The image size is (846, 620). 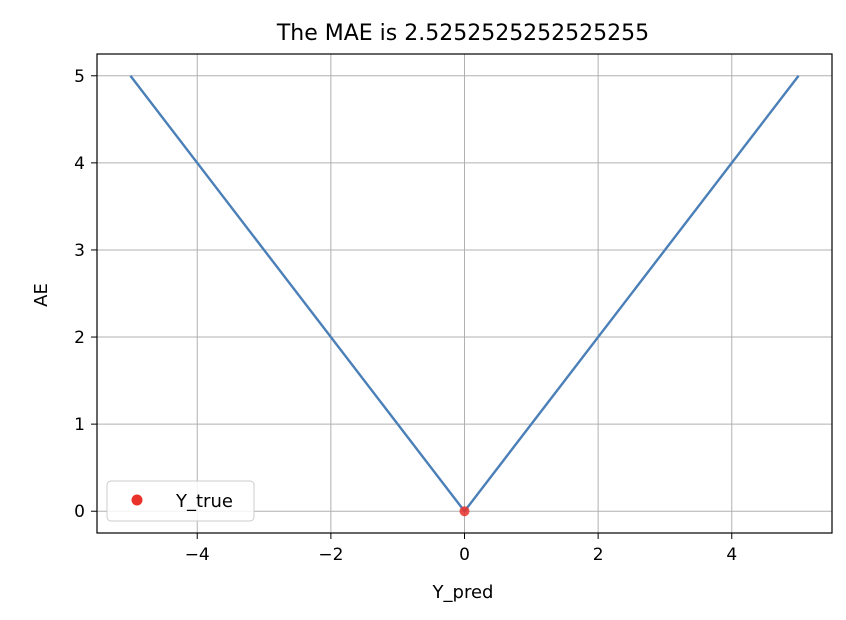 I want to click on y-tick-label: 2, so click(x=79, y=338).